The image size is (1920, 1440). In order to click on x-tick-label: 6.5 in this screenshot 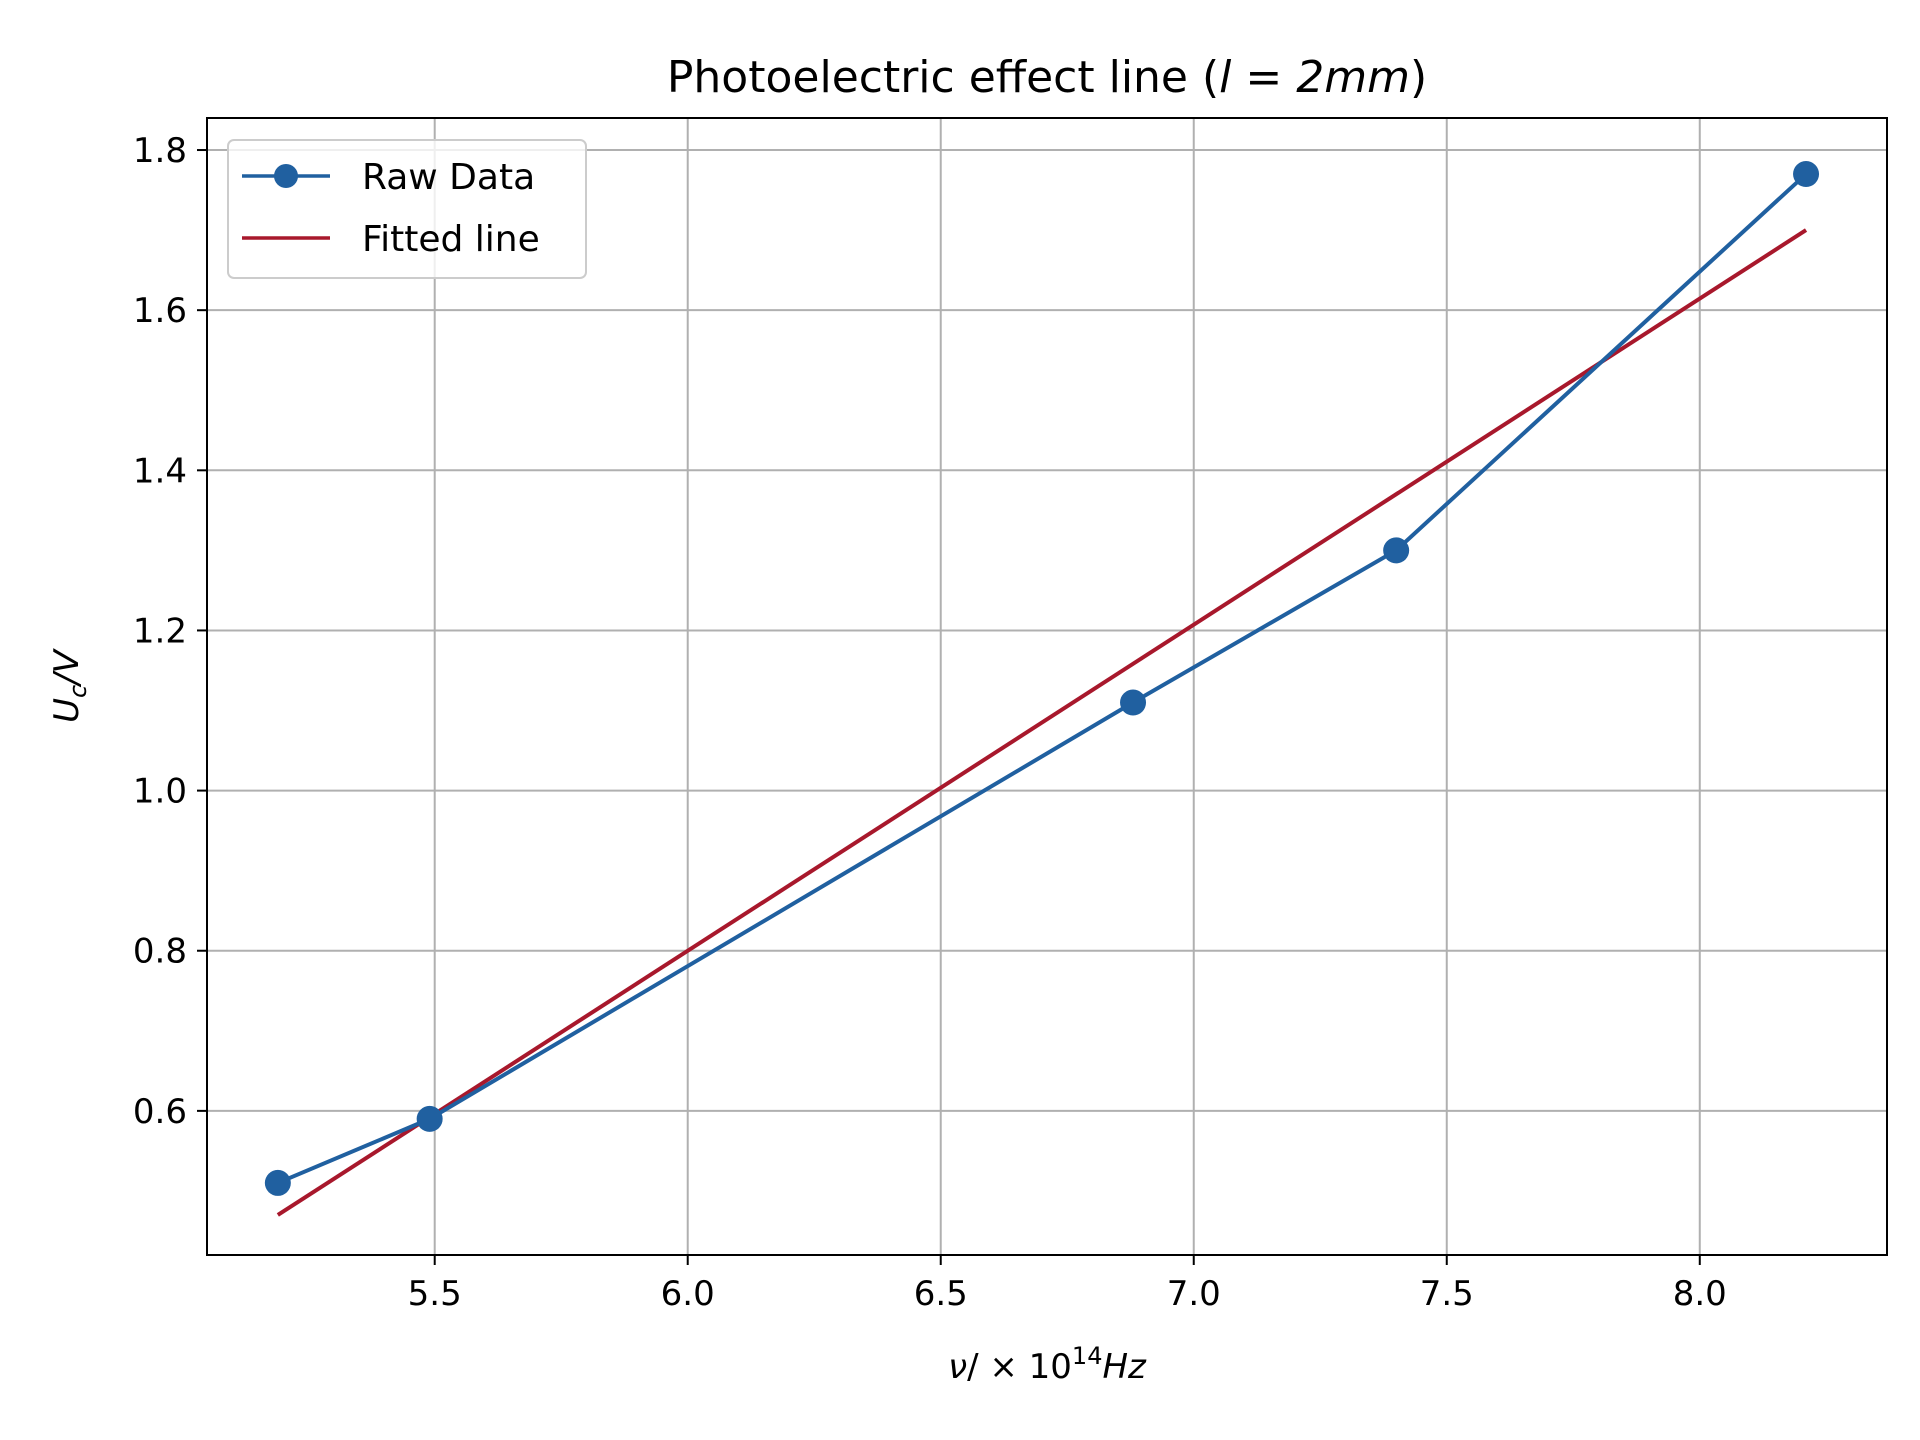, I will do `click(941, 1294)`.